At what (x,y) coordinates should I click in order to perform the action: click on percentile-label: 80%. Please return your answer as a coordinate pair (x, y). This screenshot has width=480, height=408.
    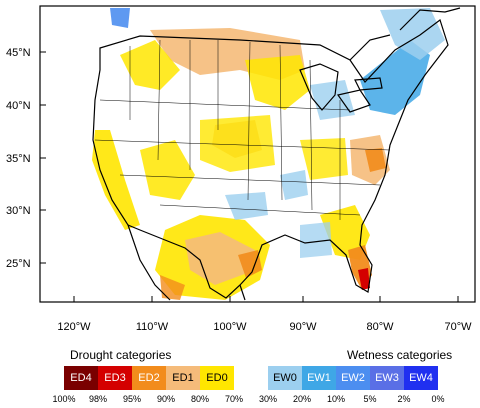
    Looking at the image, I should click on (200, 399).